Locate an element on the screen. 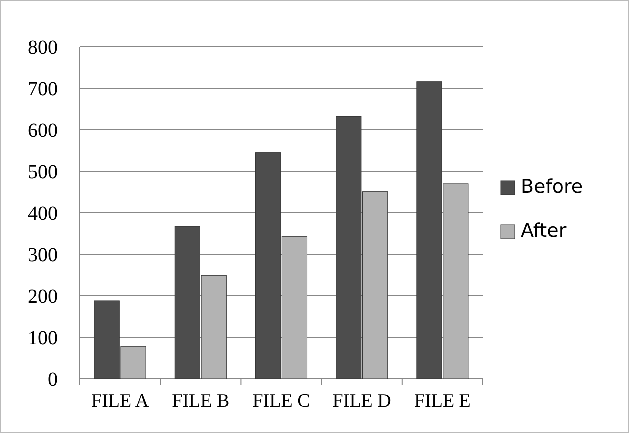  x-tick-label: FILE A is located at coordinates (121, 401).